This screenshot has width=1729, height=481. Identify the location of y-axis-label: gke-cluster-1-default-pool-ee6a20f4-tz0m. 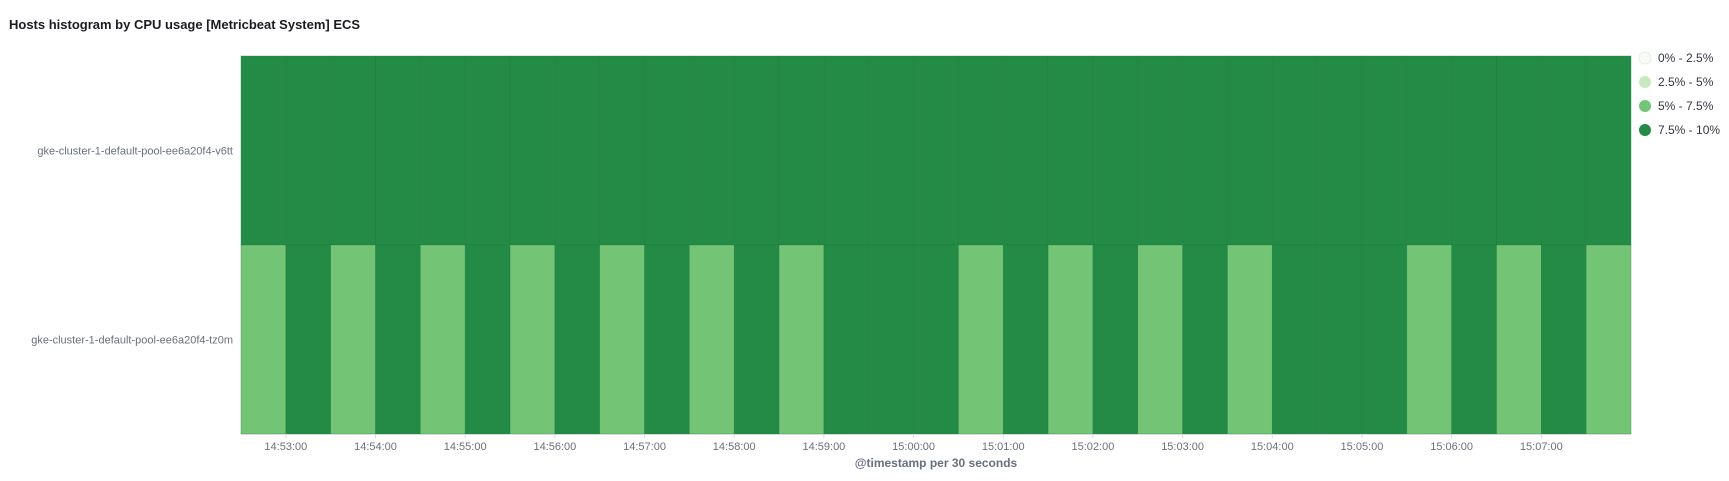
(132, 341).